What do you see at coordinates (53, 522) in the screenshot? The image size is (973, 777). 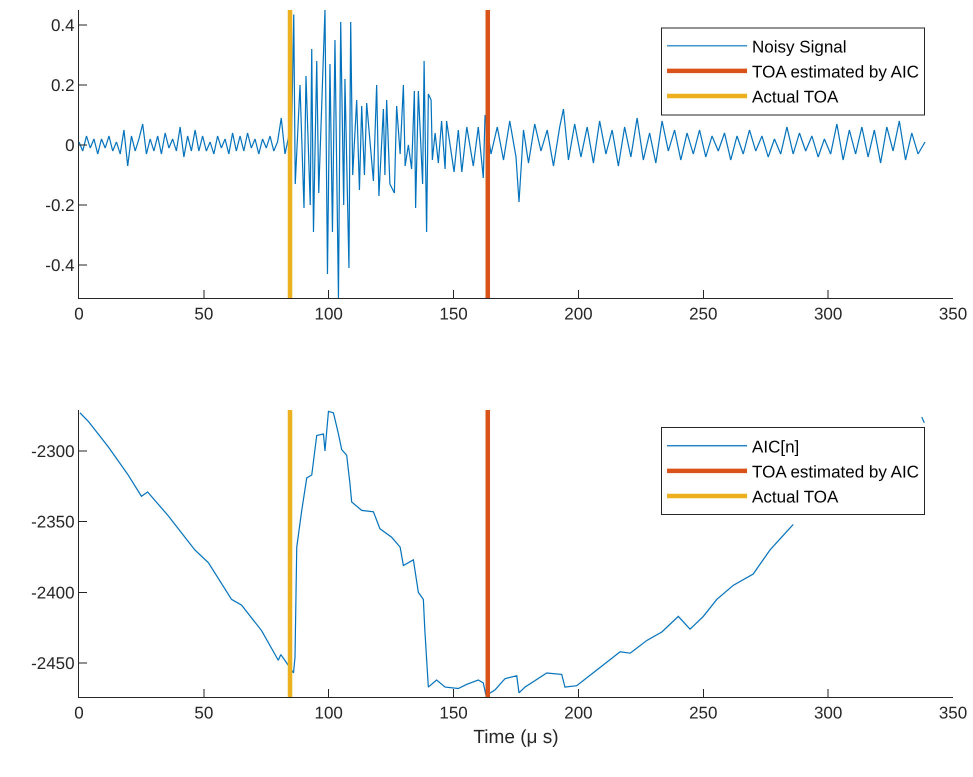 I see `y-tick-label: -2350` at bounding box center [53, 522].